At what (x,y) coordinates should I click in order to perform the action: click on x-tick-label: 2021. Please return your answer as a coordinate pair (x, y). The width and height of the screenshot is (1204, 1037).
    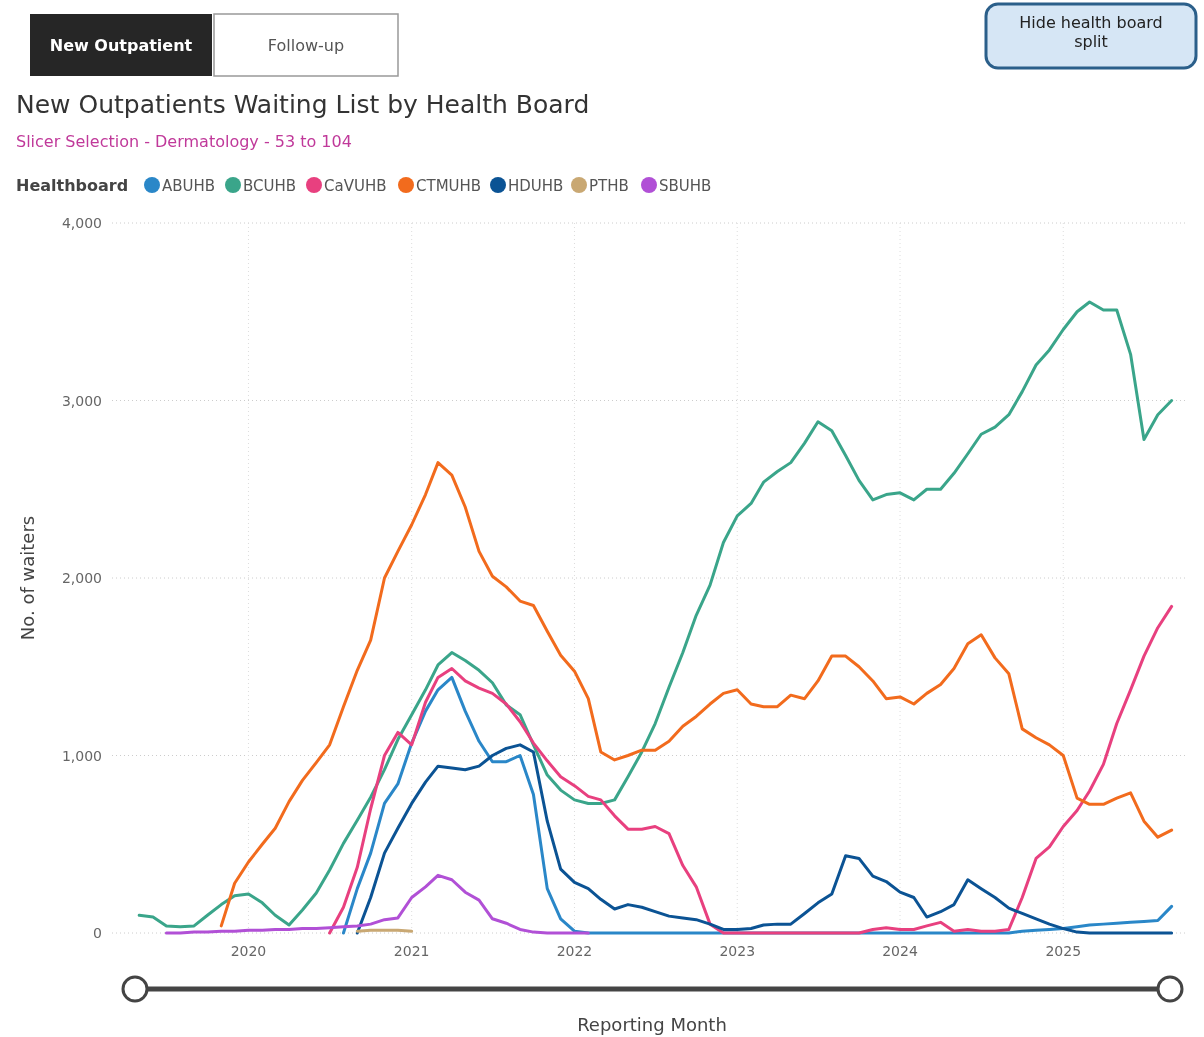
    Looking at the image, I should click on (411, 951).